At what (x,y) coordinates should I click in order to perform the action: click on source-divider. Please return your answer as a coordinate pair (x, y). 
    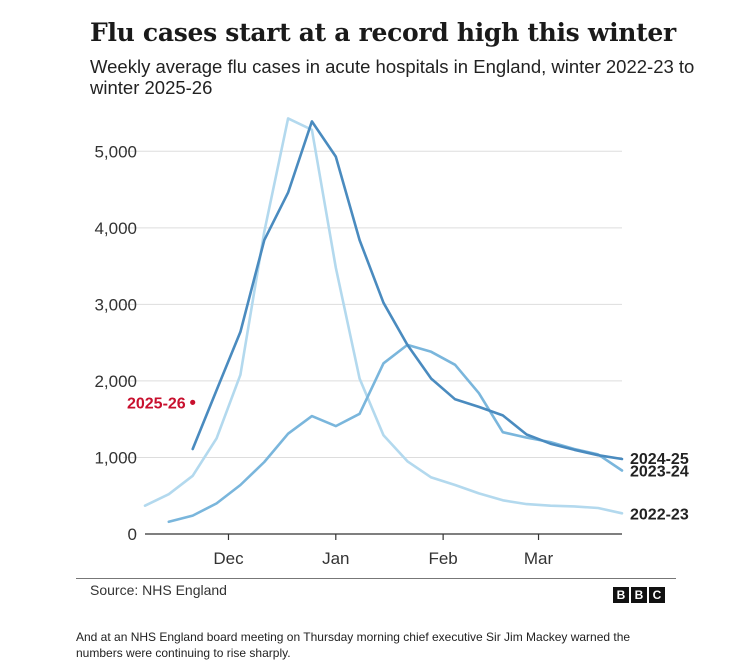
    Looking at the image, I should click on (376, 578).